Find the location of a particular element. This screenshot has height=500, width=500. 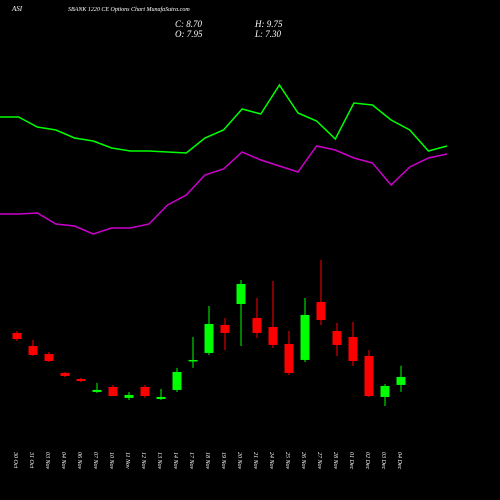

x-tick-label: 31 Oct is located at coordinates (31, 459).